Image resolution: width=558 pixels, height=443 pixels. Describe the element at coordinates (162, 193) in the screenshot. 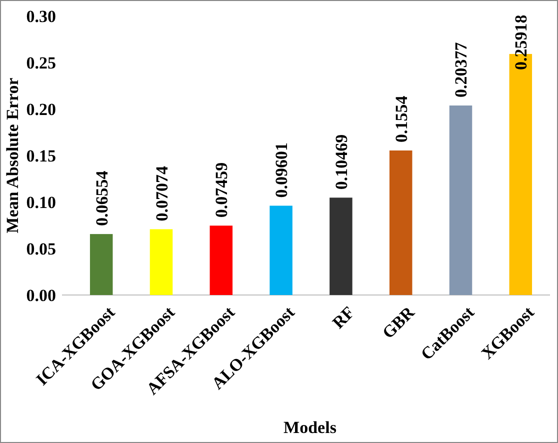

I see `data-label: 0.07074` at that location.